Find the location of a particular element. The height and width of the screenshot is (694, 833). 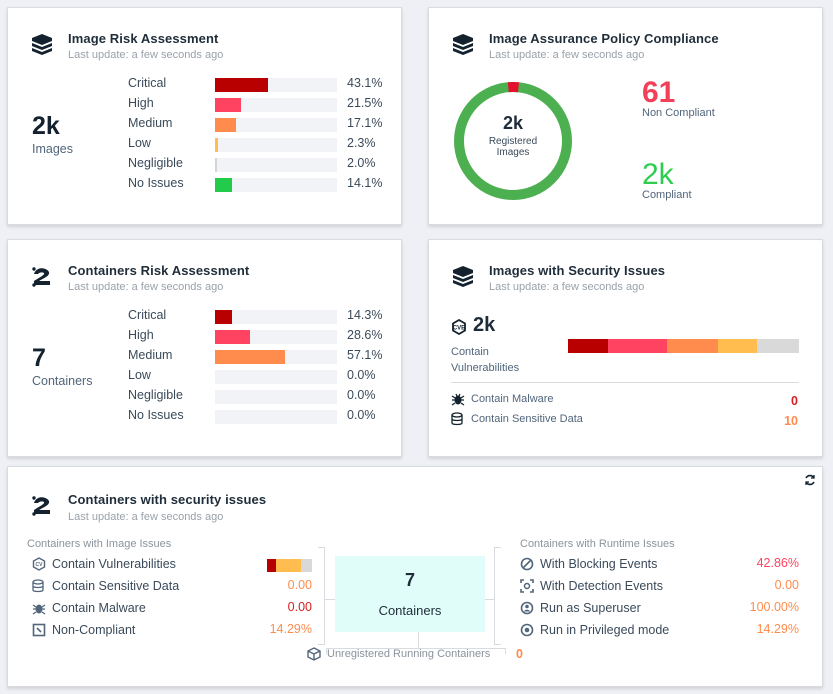

risk-value: 57.1% is located at coordinates (365, 355).